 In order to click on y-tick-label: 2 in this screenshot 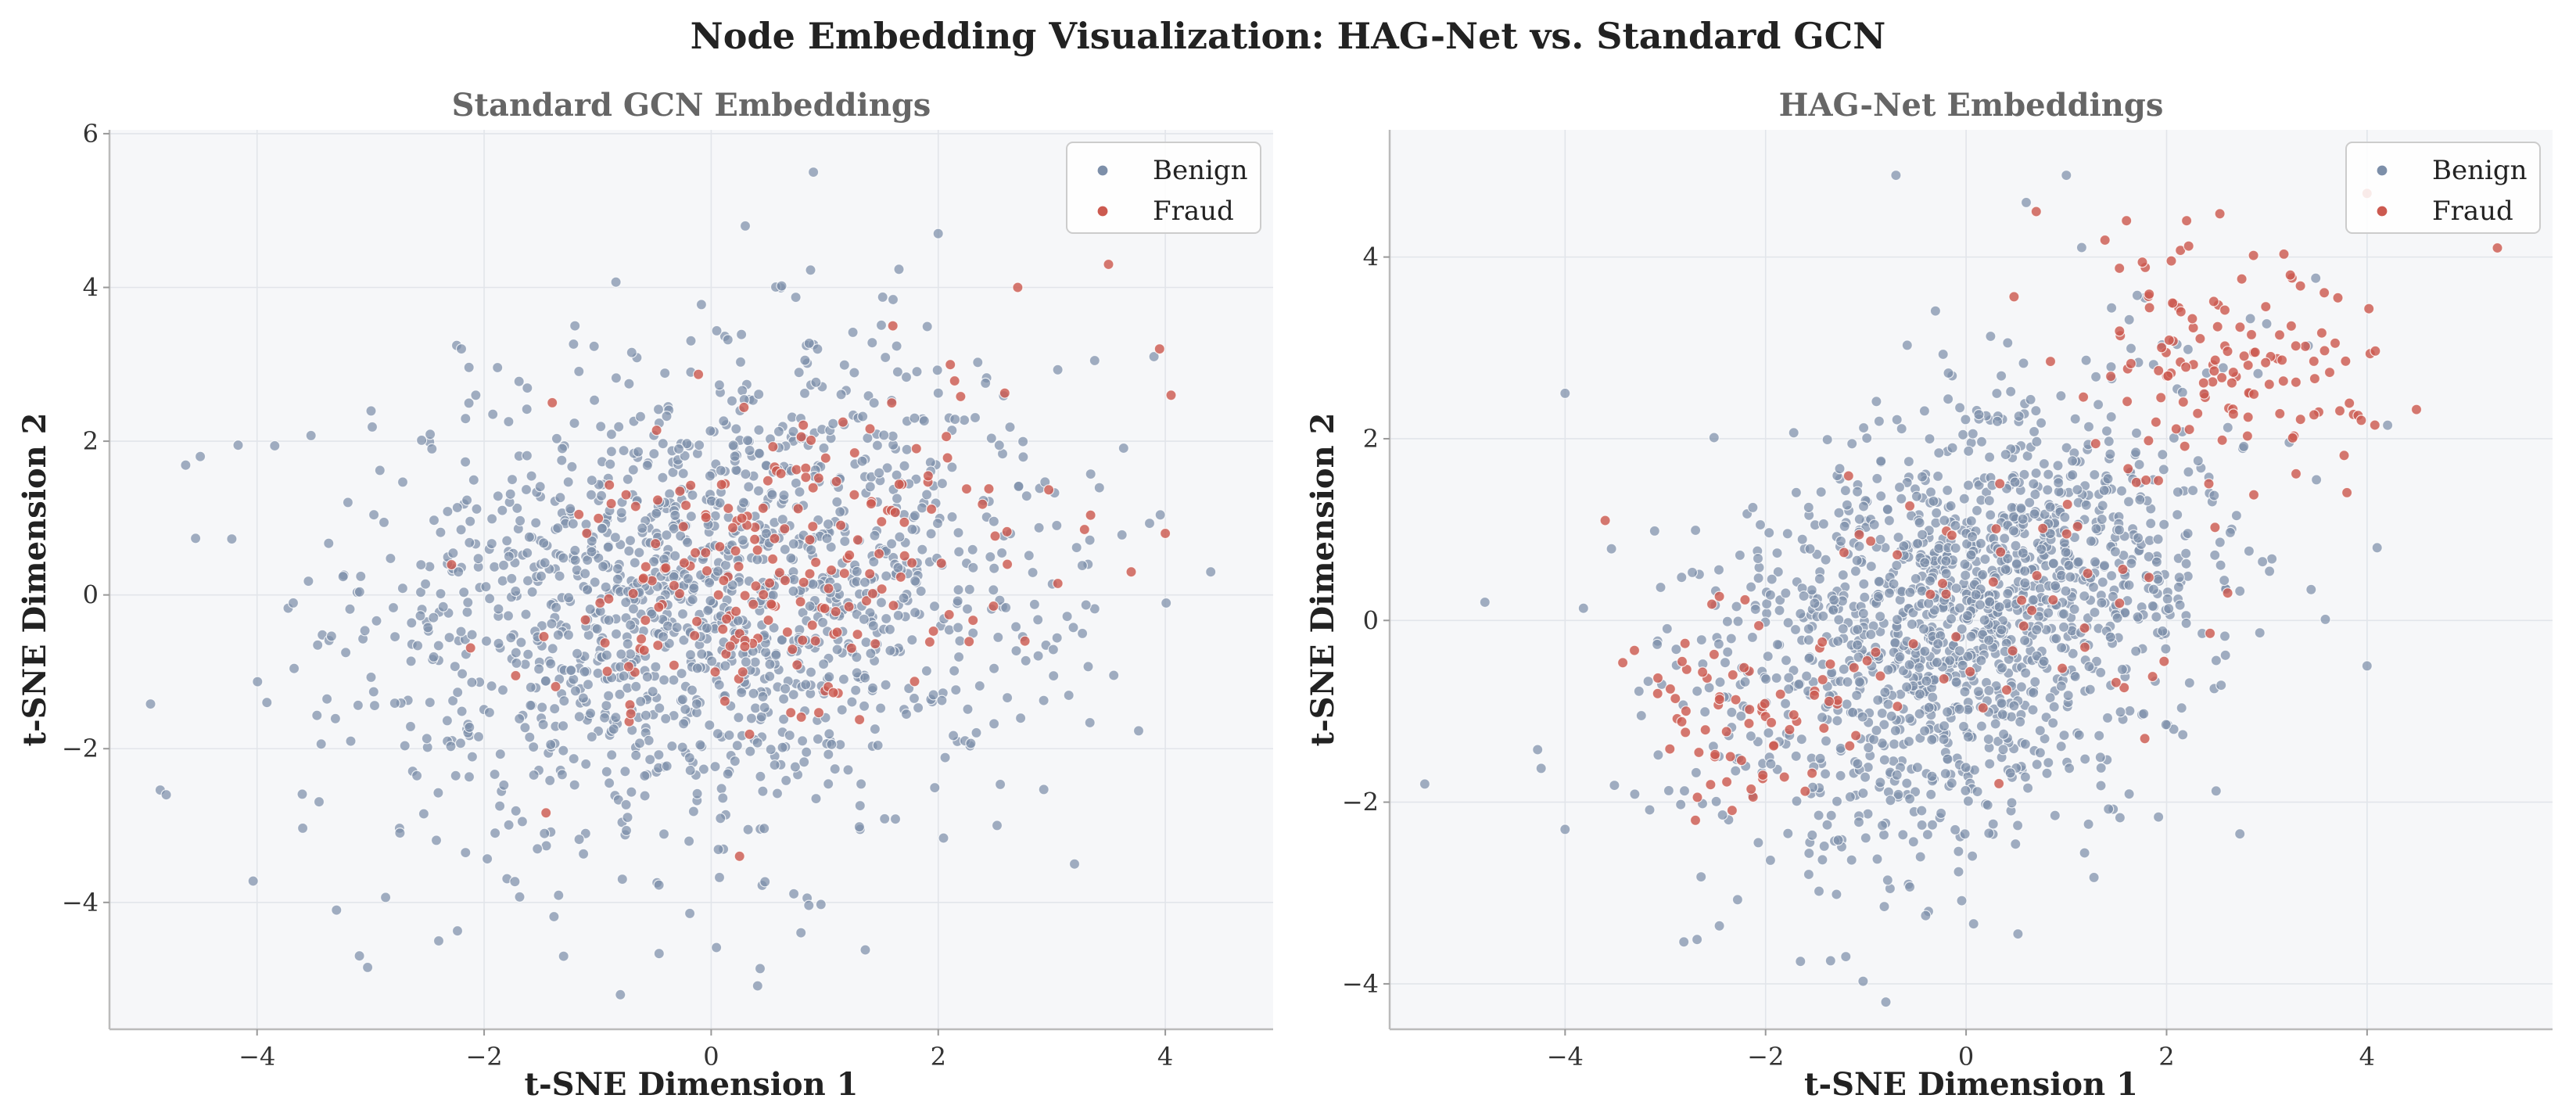, I will do `click(91, 441)`.